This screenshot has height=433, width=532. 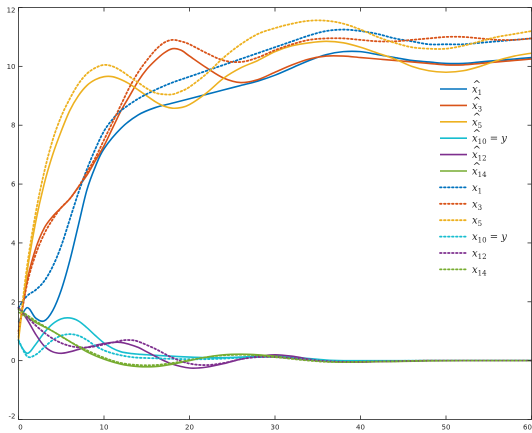 What do you see at coordinates (12, 417) in the screenshot?
I see `y-tick-label: -2` at bounding box center [12, 417].